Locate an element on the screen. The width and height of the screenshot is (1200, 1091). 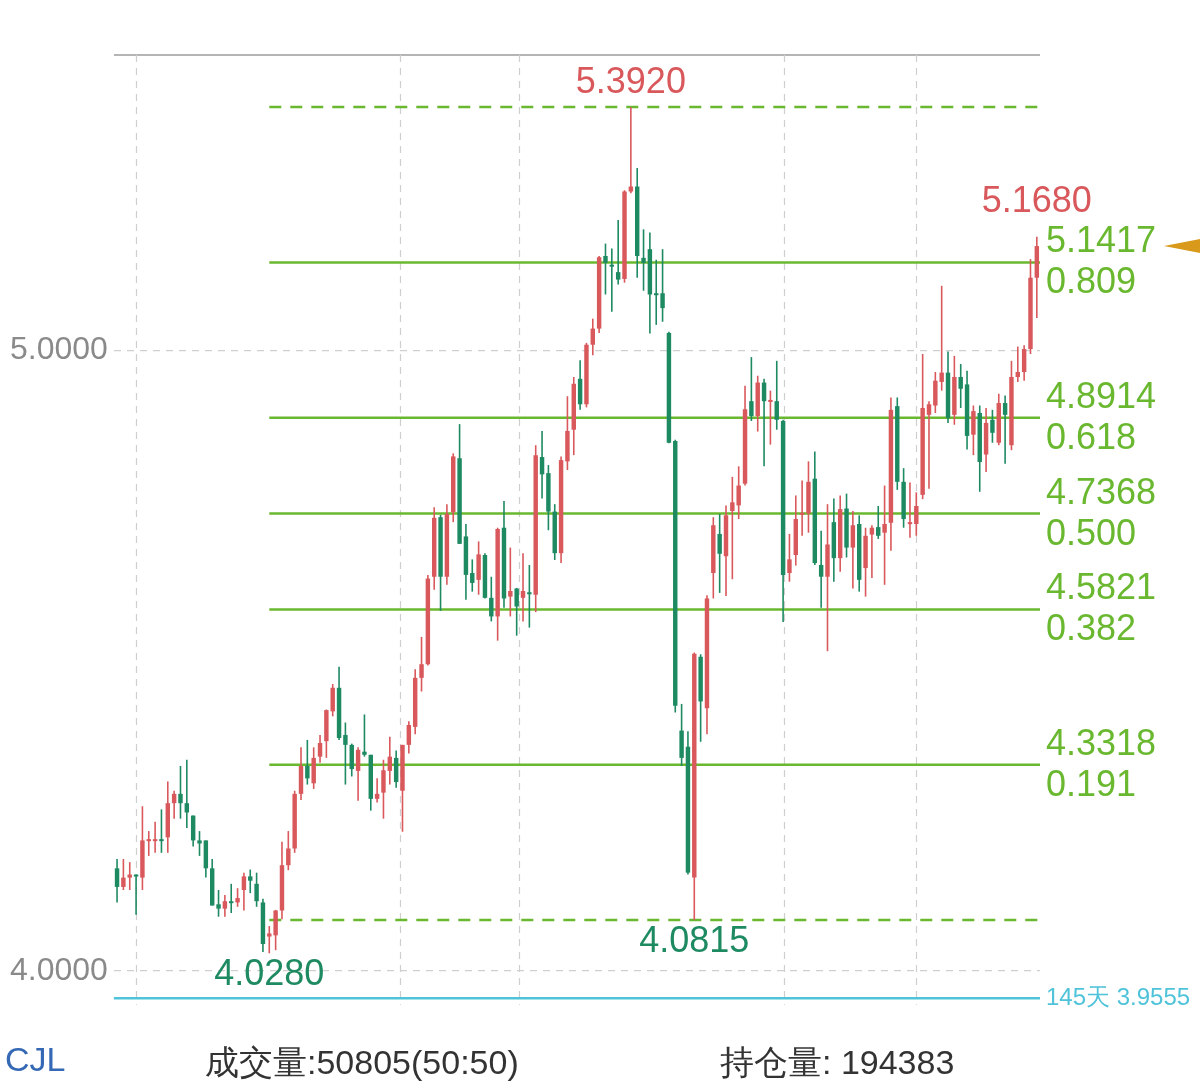
text: 成交量:50805(50:50) is located at coordinates (362, 1062).